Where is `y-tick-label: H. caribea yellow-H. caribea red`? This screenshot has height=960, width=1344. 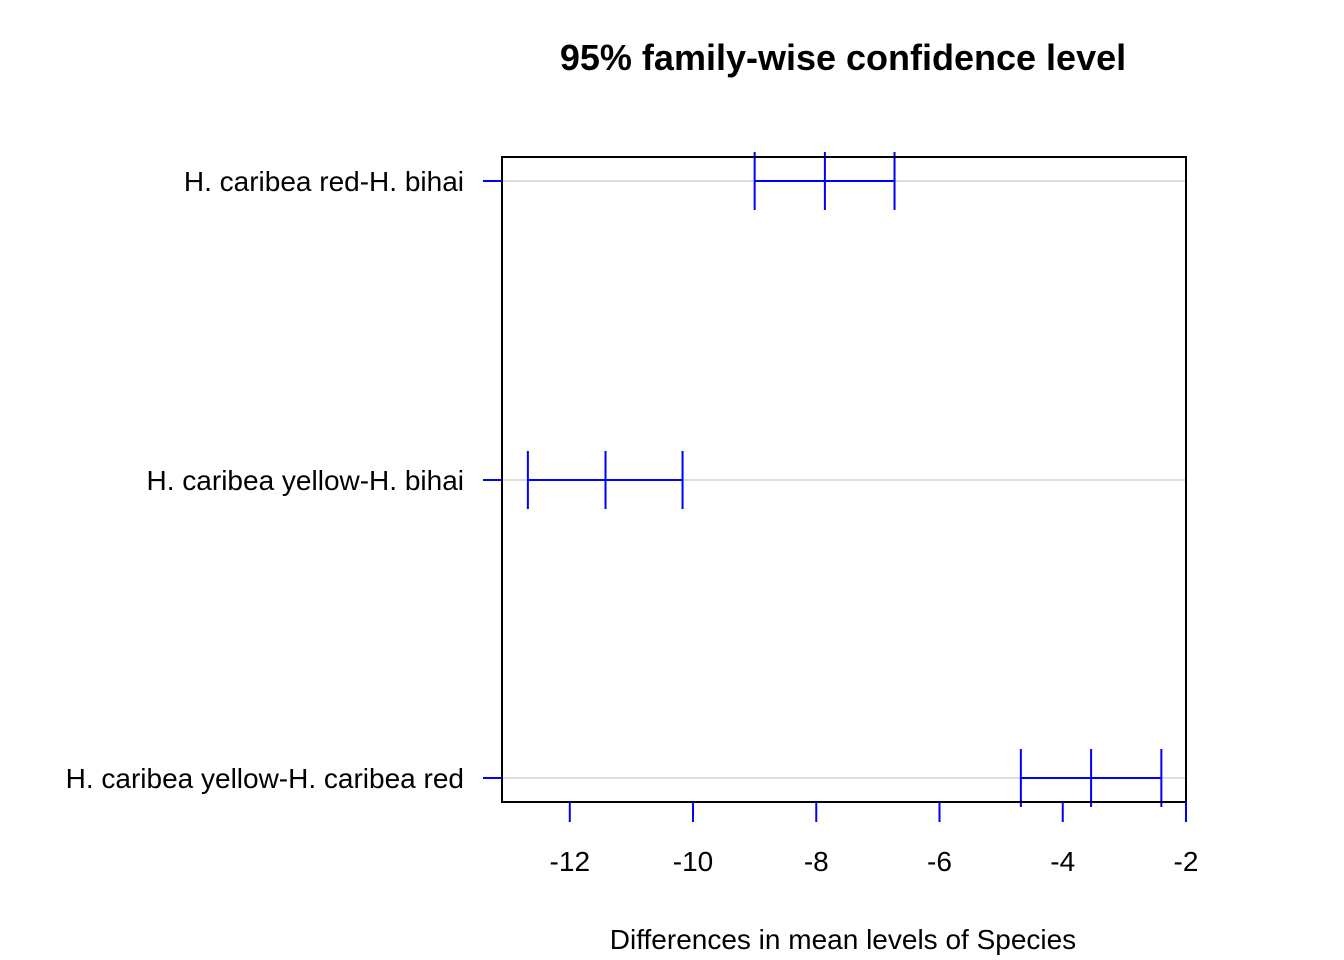
y-tick-label: H. caribea yellow-H. caribea red is located at coordinates (265, 778).